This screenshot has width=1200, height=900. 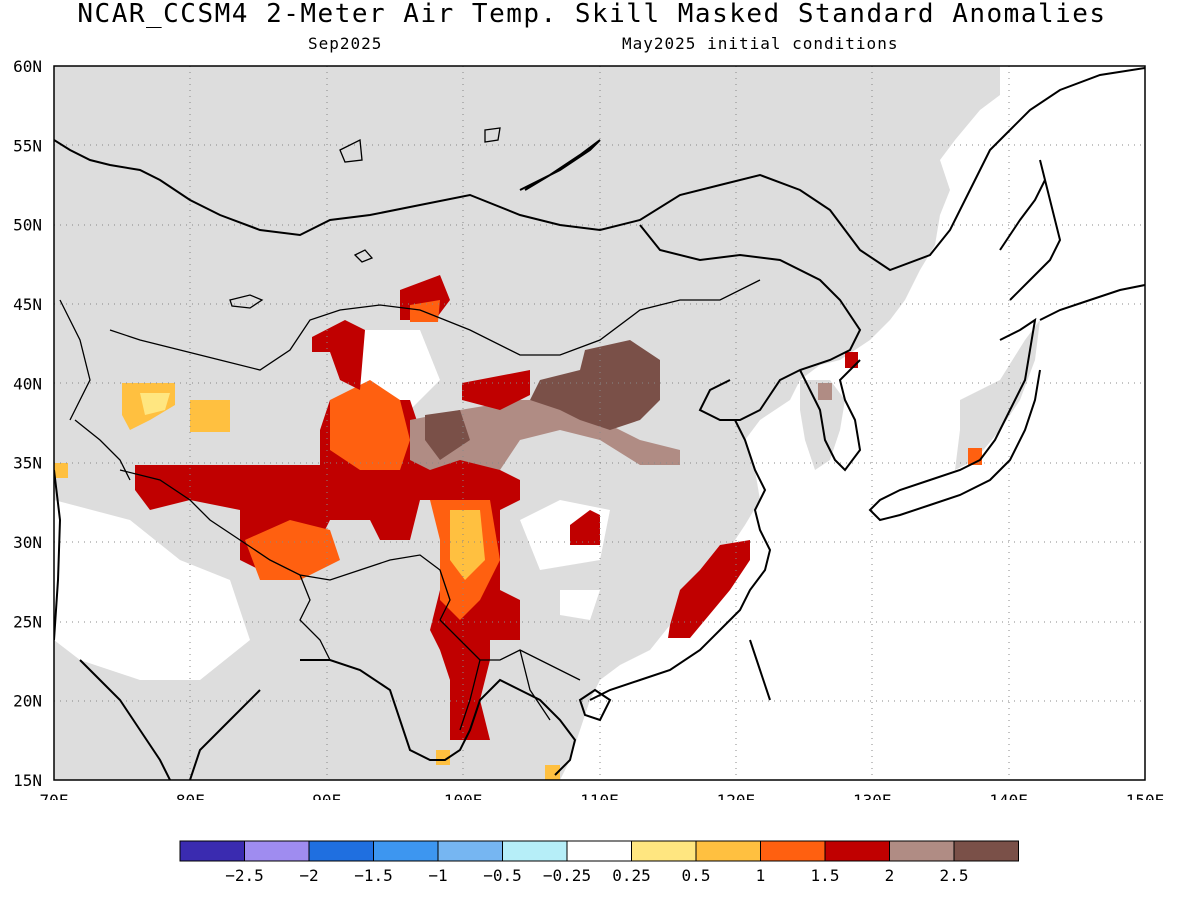 What do you see at coordinates (997, 395) in the screenshot?
I see `masked-region-japan` at bounding box center [997, 395].